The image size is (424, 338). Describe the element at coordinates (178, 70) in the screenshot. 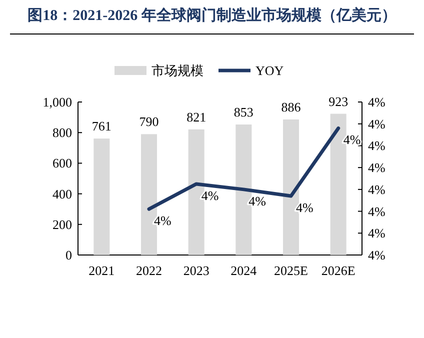

I see `legend-label: 市场规模` at that location.